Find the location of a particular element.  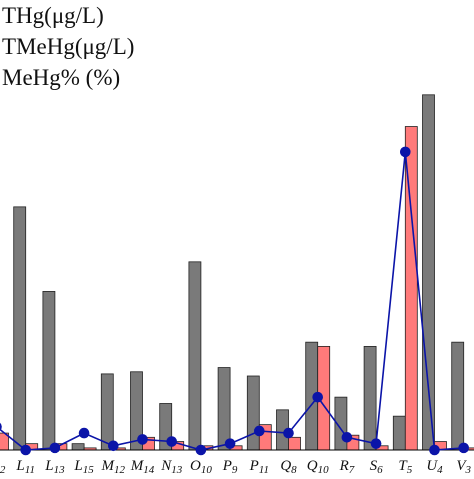

x-tick-label-l13: L13 is located at coordinates (54, 466).